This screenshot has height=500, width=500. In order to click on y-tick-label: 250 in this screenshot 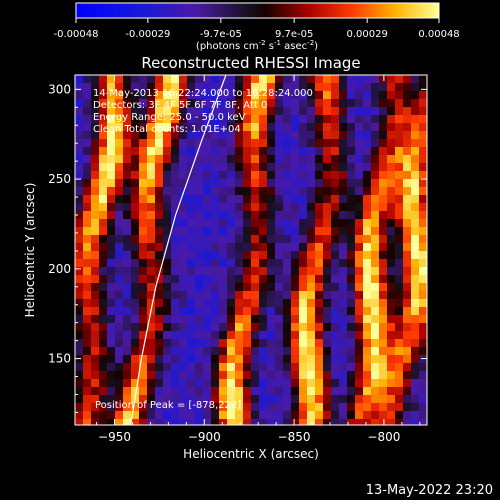, I will do `click(59, 179)`.